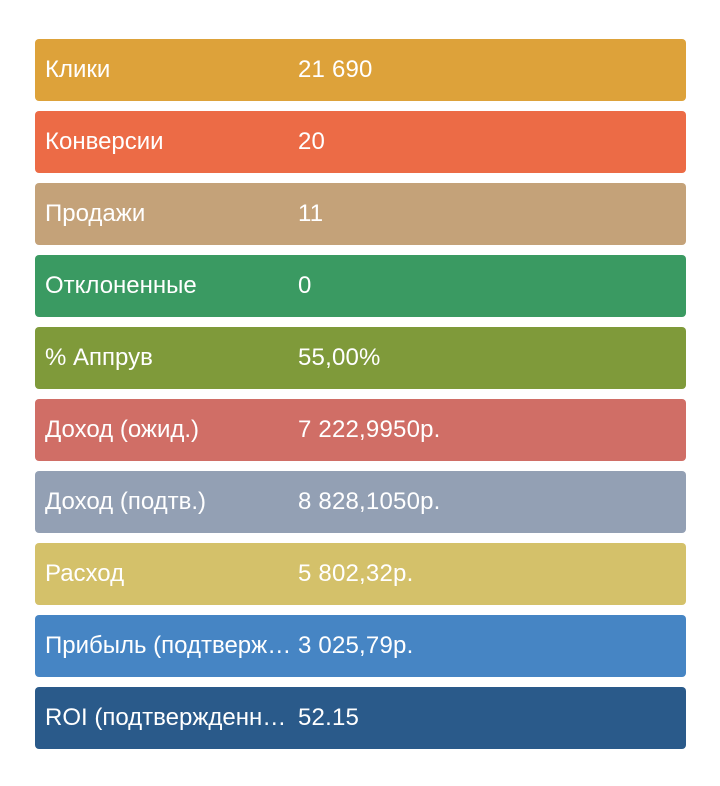  Describe the element at coordinates (95, 213) in the screenshot. I see `stat-label: Продажи` at that location.